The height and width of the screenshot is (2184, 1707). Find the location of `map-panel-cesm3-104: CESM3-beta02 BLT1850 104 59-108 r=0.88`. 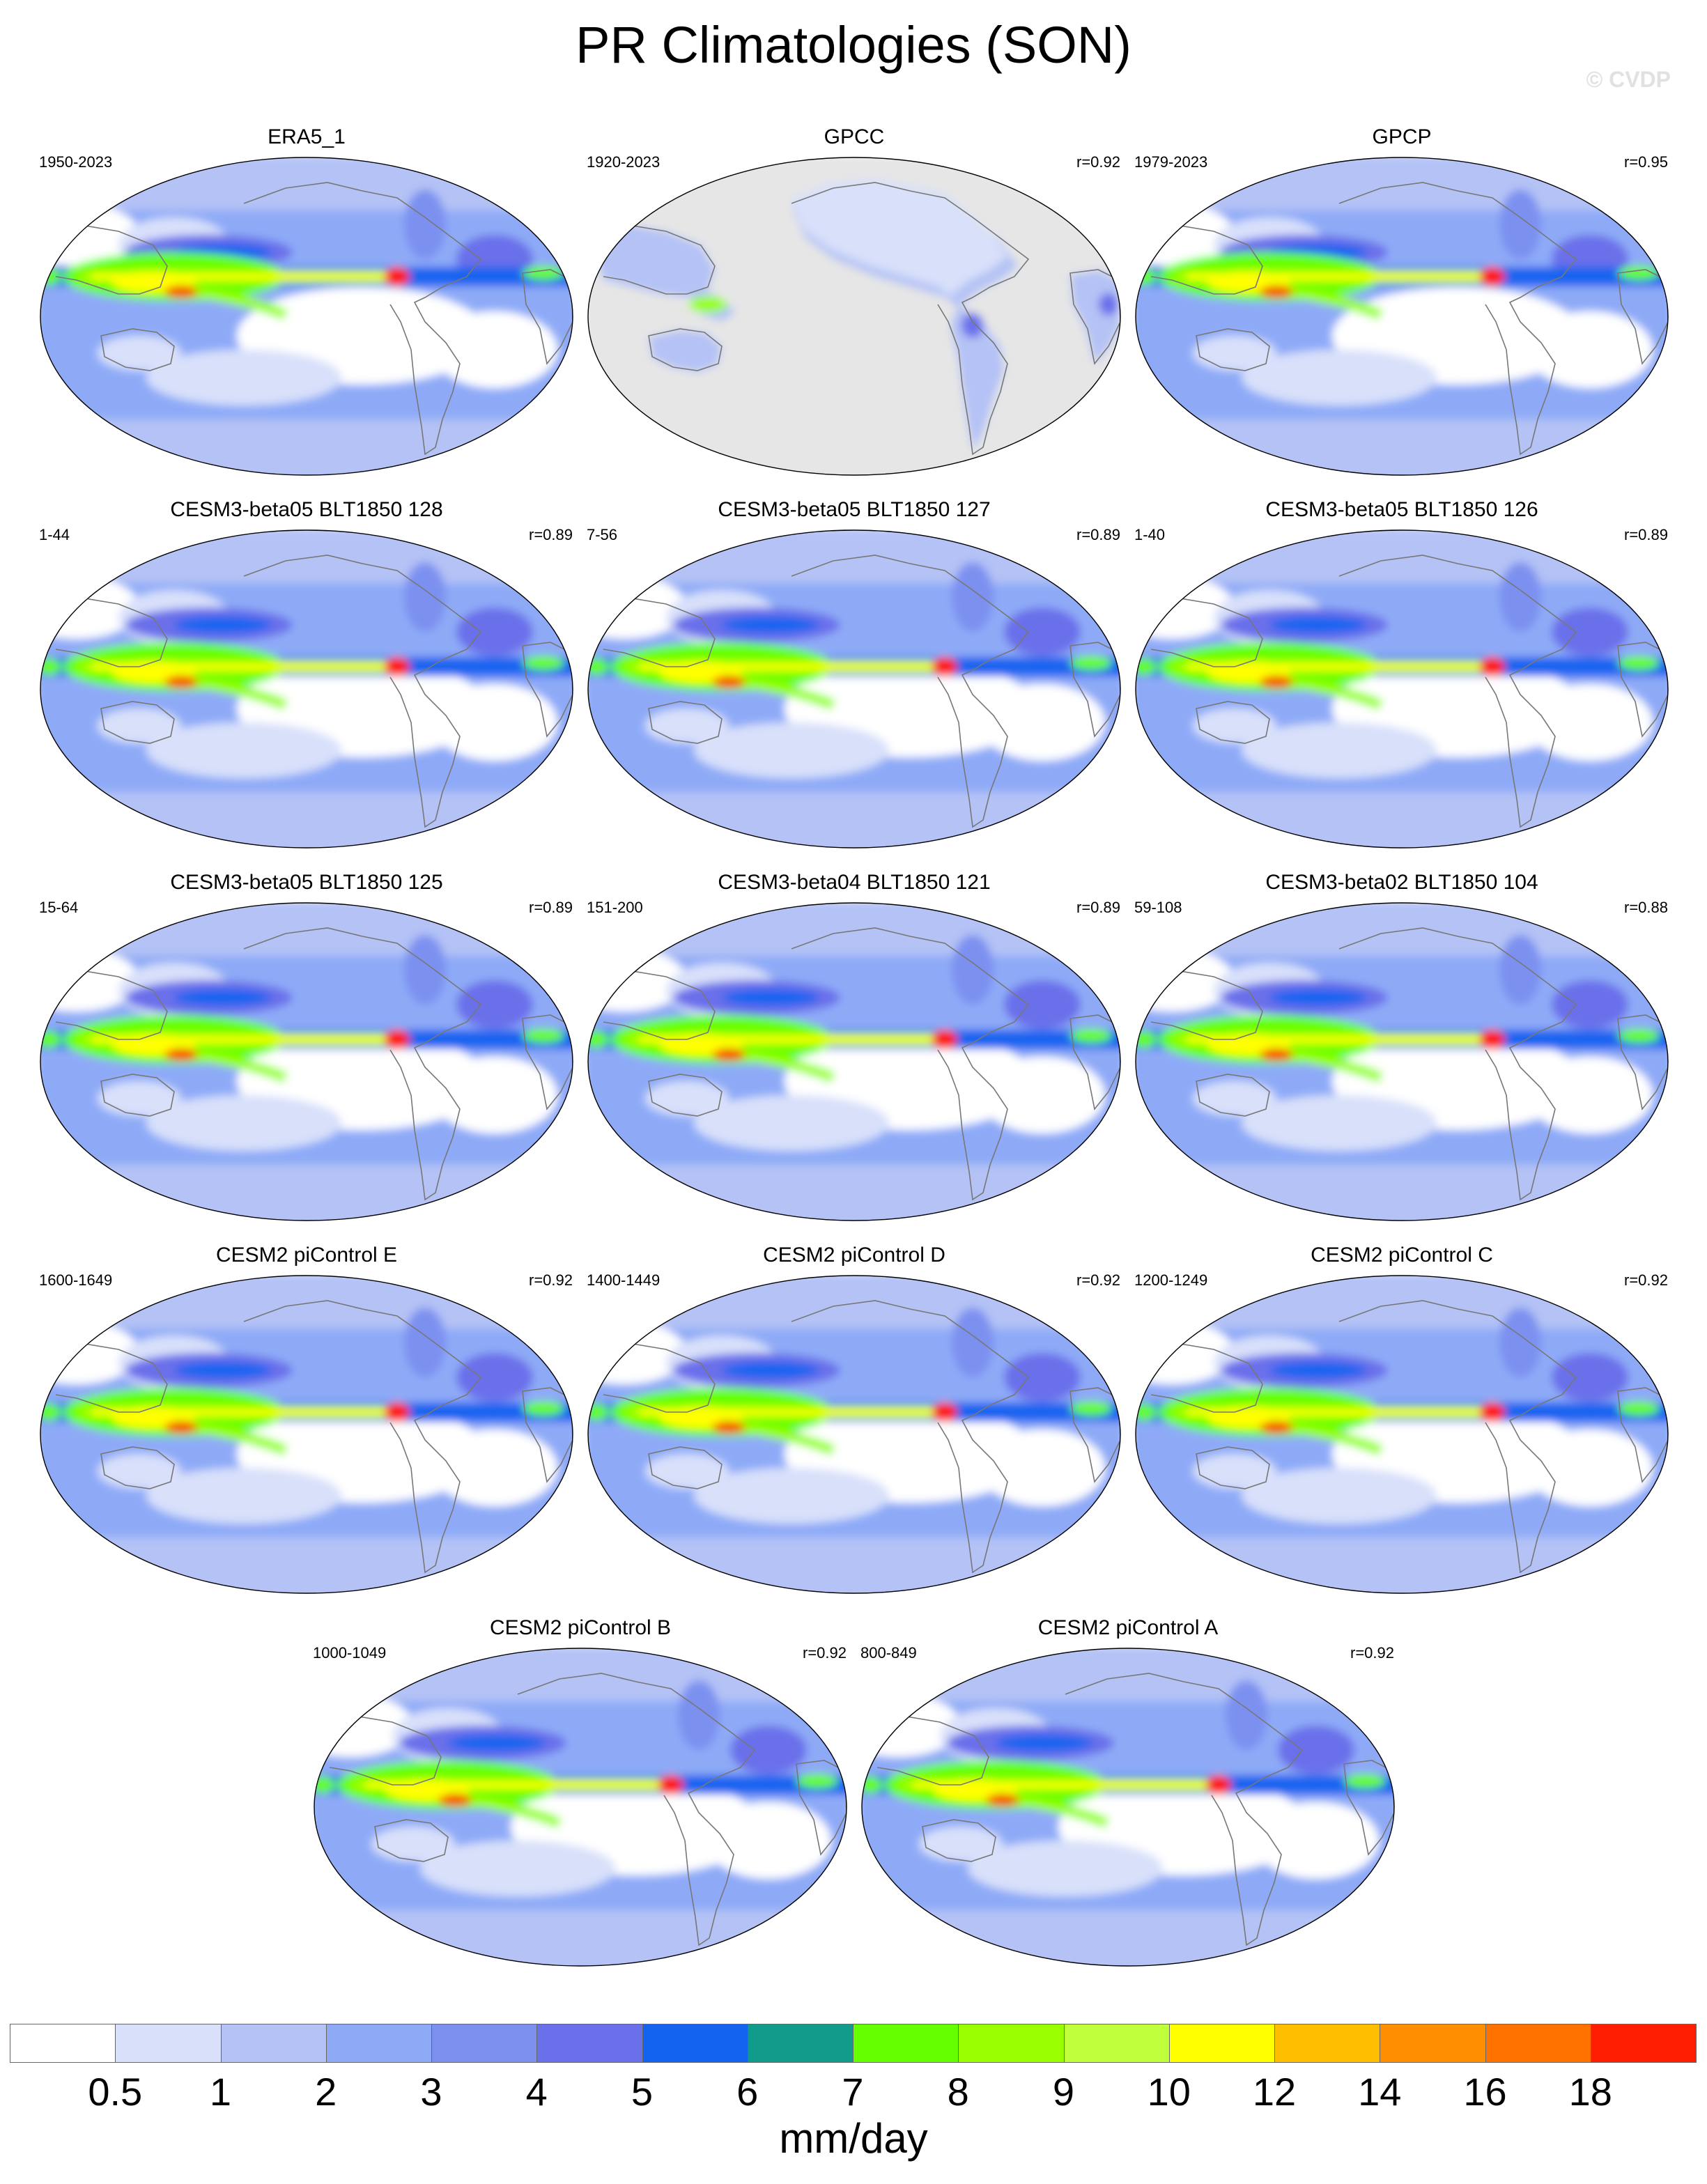

map-panel-cesm3-104: CESM3-beta02 BLT1850 104 59-108 r=0.88 is located at coordinates (1402, 1052).